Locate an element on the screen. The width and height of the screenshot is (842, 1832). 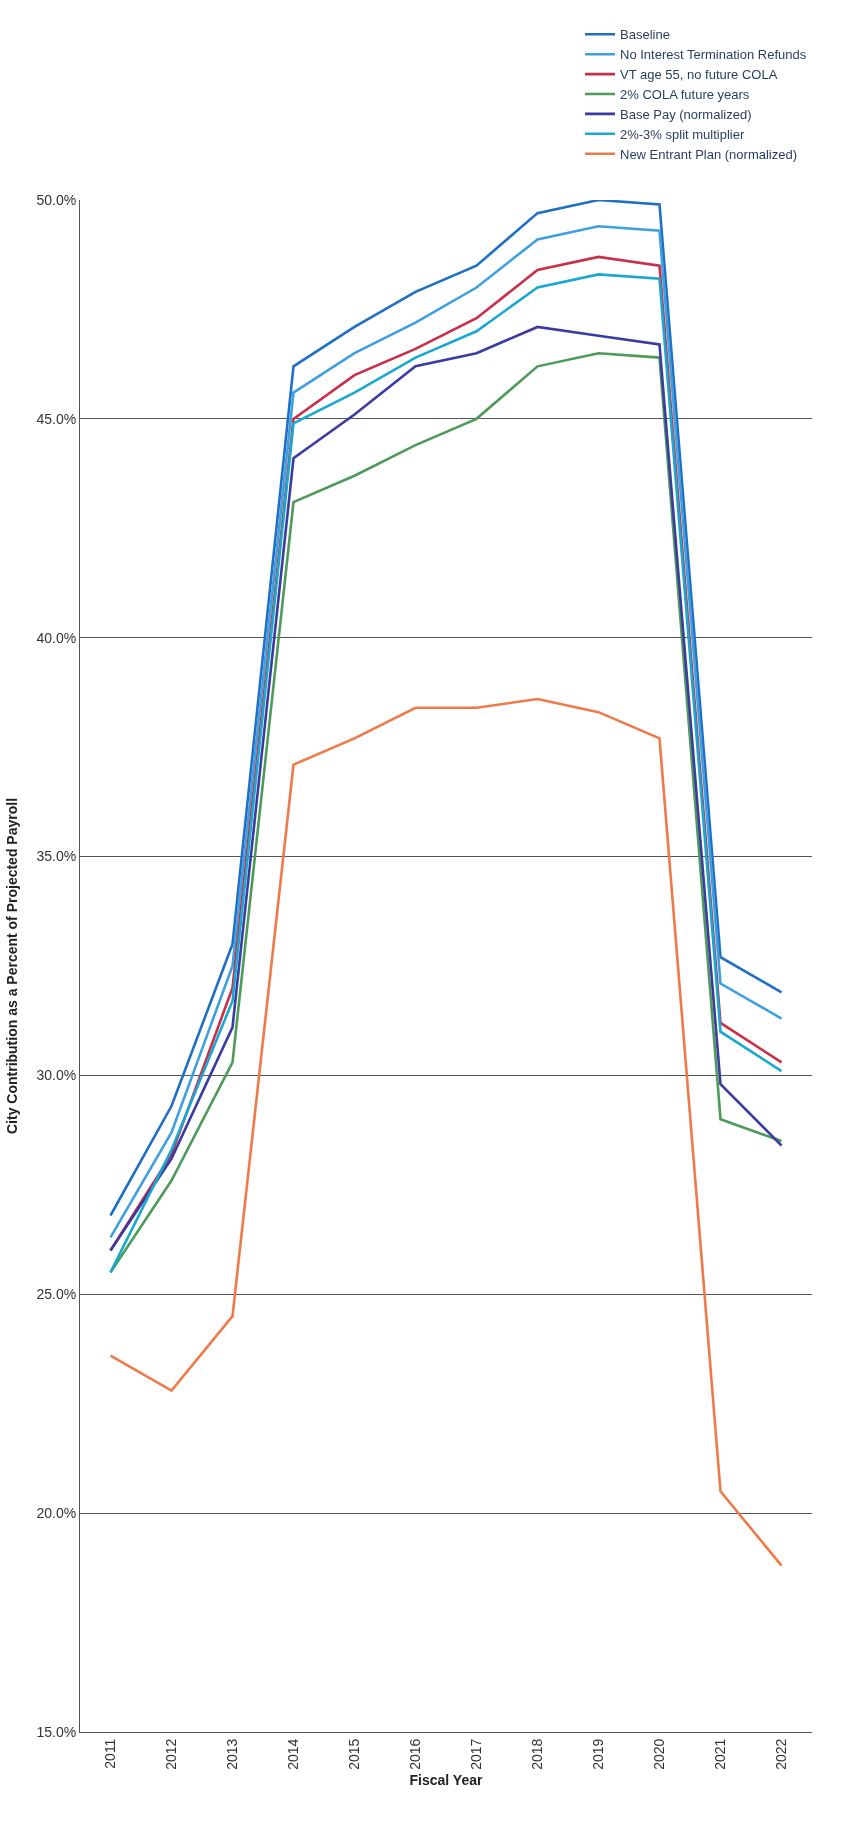
x-tick-label: 2014 is located at coordinates (293, 1754).